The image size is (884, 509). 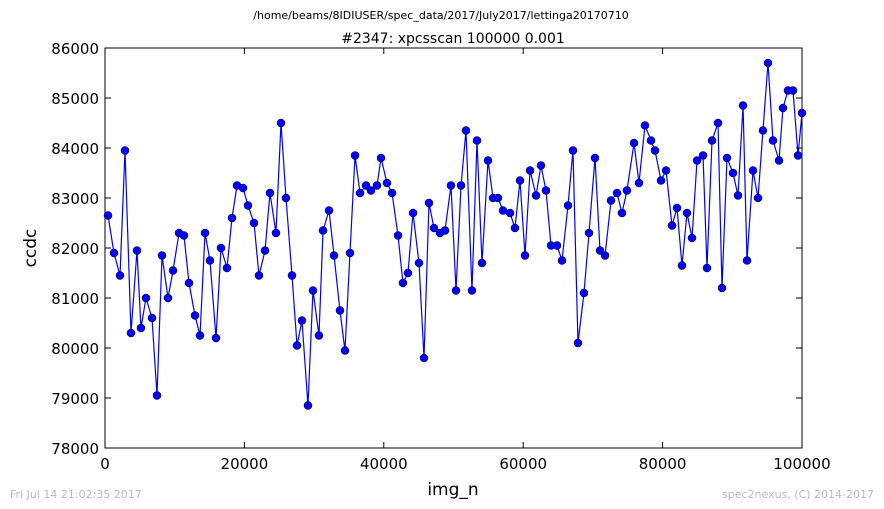 What do you see at coordinates (75, 49) in the screenshot?
I see `y-tick-label: 86000` at bounding box center [75, 49].